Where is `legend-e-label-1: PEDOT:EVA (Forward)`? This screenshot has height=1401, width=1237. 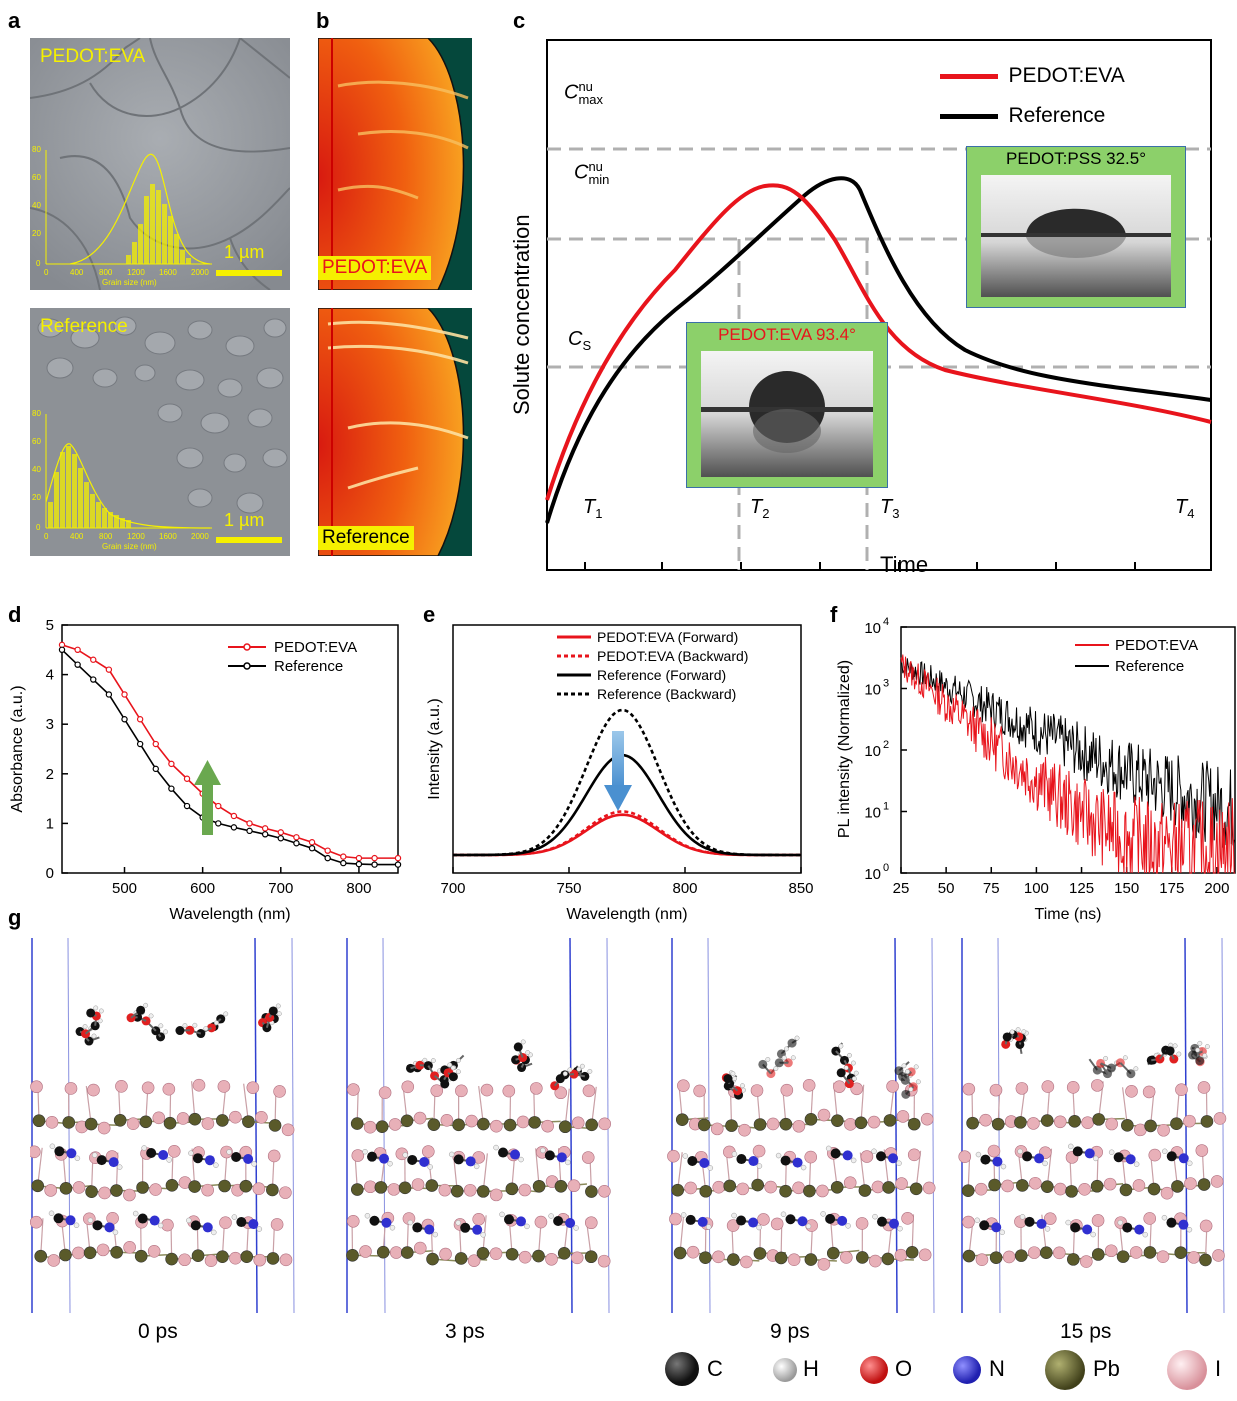
legend-e-label-1: PEDOT:EVA (Forward) is located at coordinates (667, 637).